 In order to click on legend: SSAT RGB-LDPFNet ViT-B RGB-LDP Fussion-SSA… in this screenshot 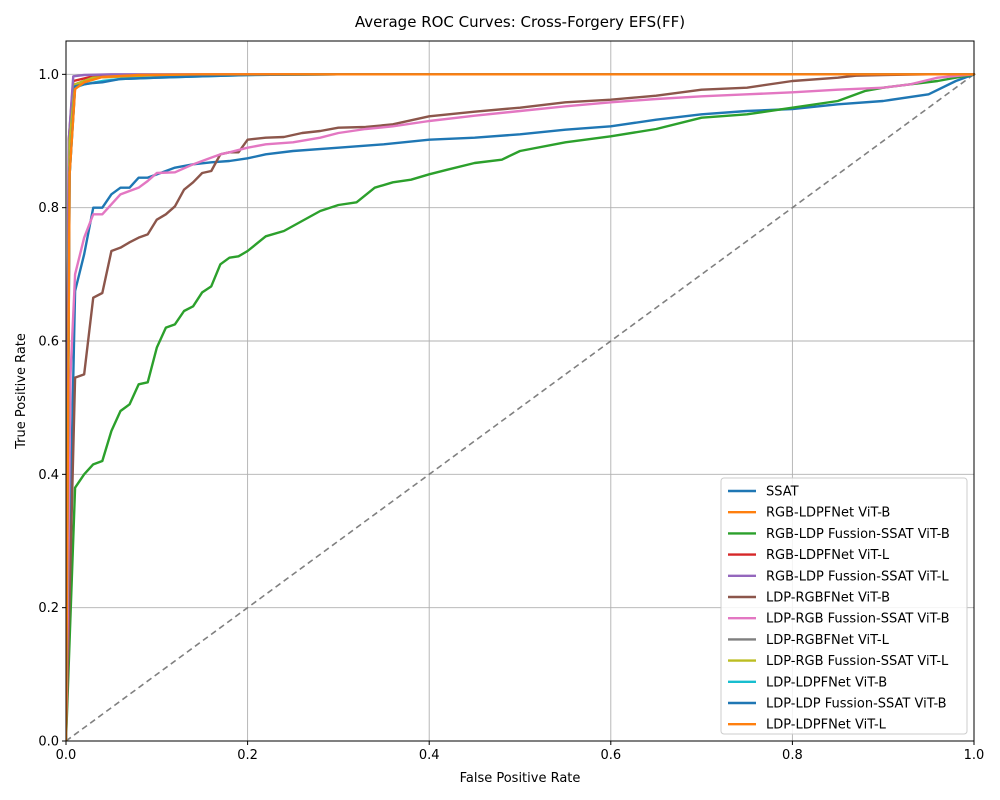, I will do `click(844, 606)`.